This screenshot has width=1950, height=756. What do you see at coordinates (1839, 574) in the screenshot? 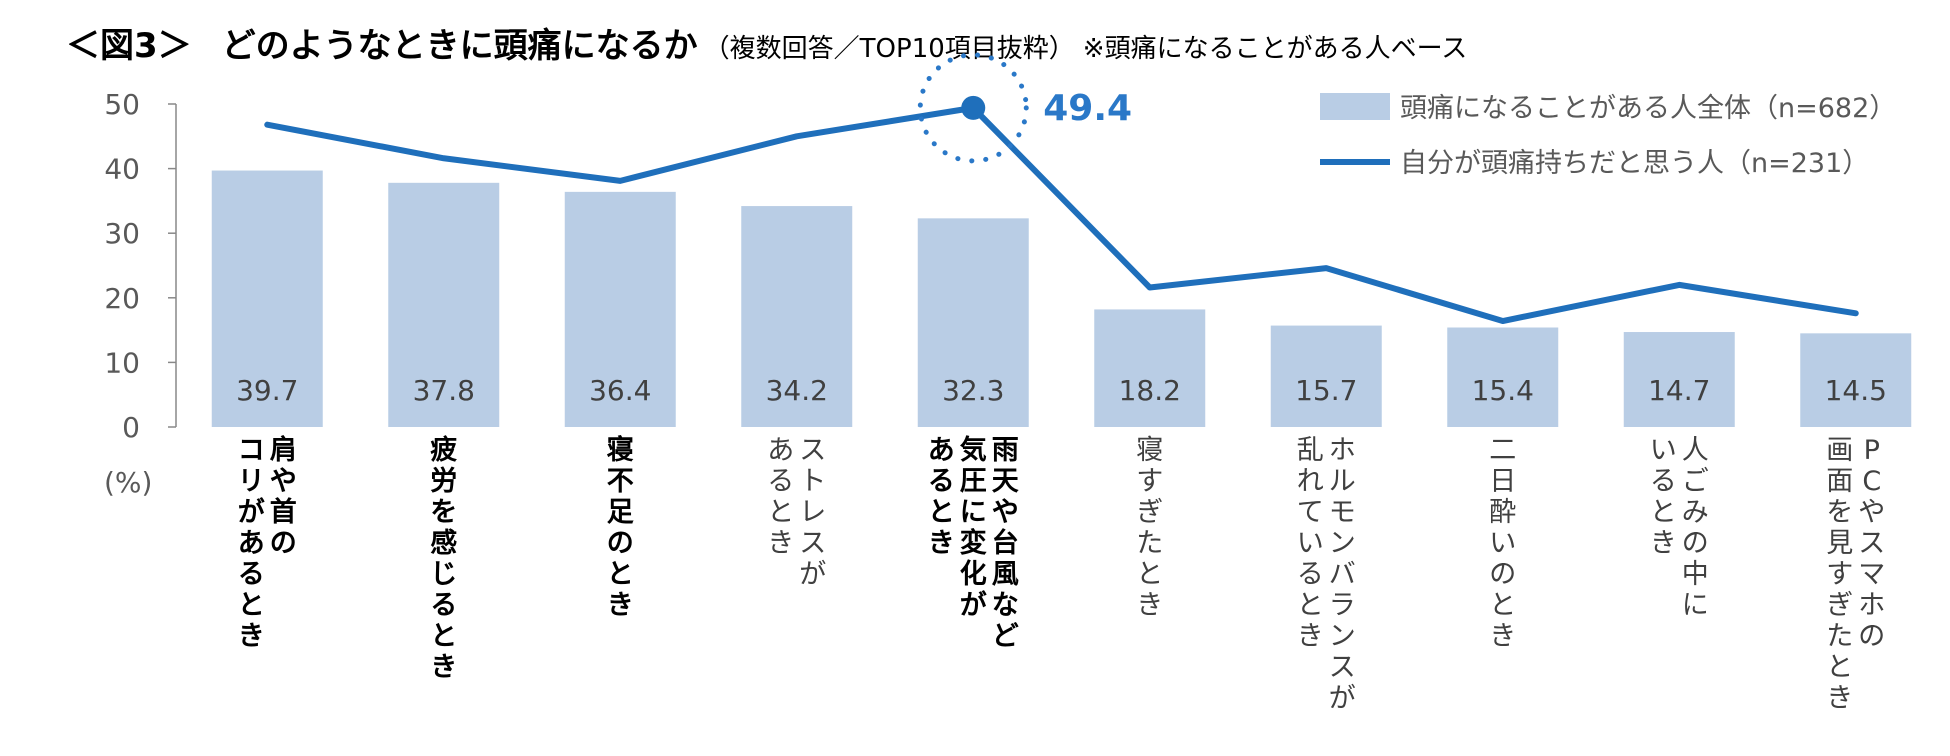
I see `category-label: 画面を見すぎたとき` at bounding box center [1839, 574].